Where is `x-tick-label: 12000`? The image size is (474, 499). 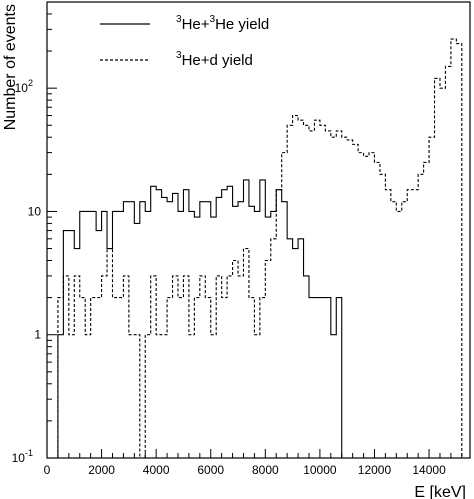
x-tick-label: 12000 is located at coordinates (375, 470).